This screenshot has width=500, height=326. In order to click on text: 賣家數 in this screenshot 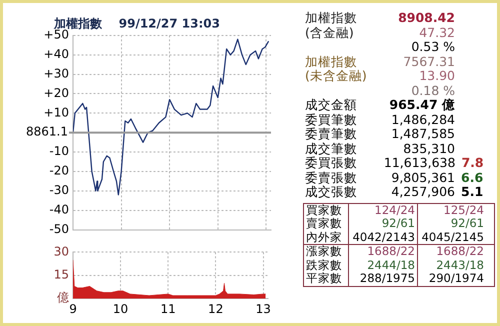, I will do `click(324, 223)`.